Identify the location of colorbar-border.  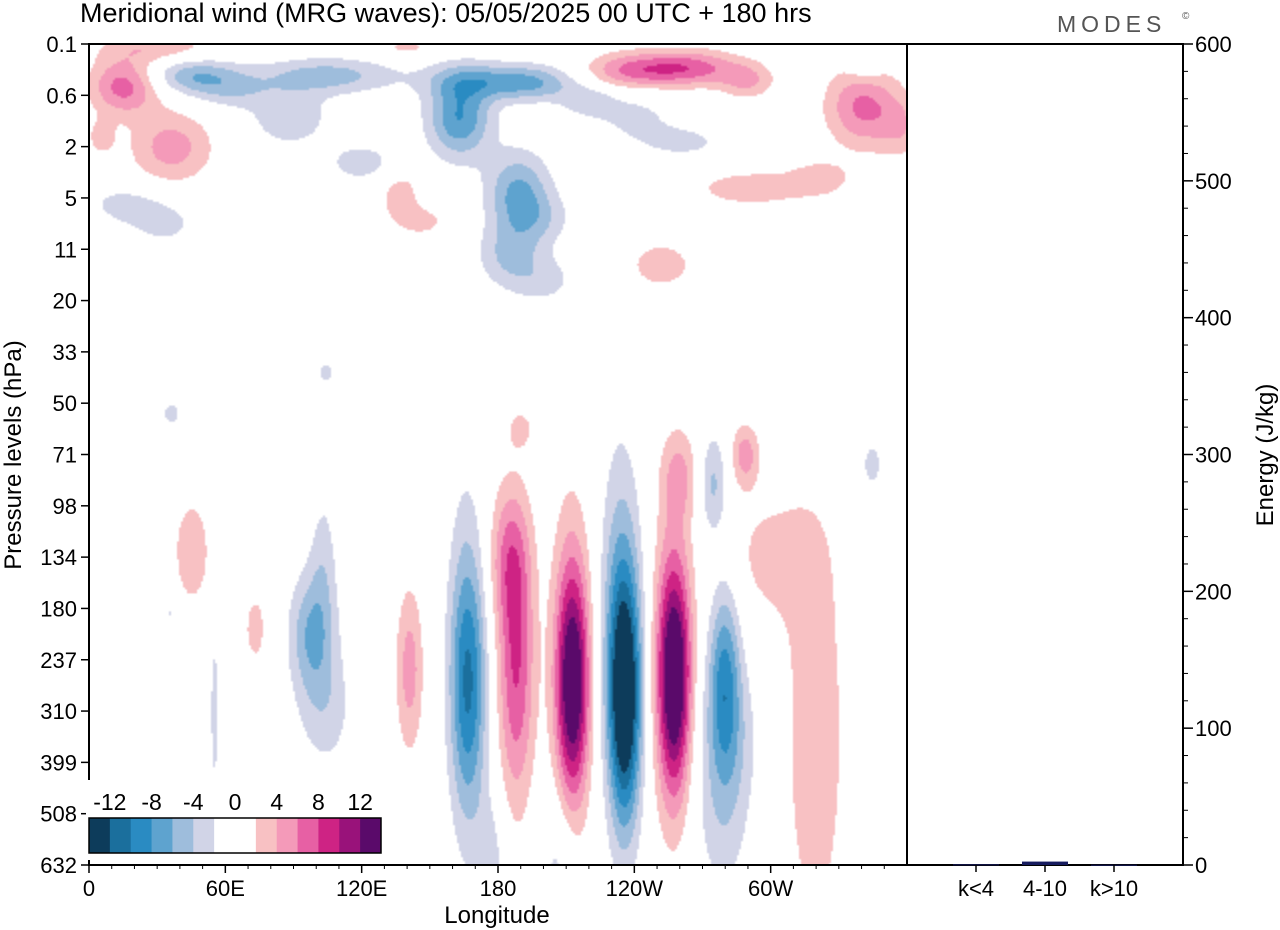
(235, 835).